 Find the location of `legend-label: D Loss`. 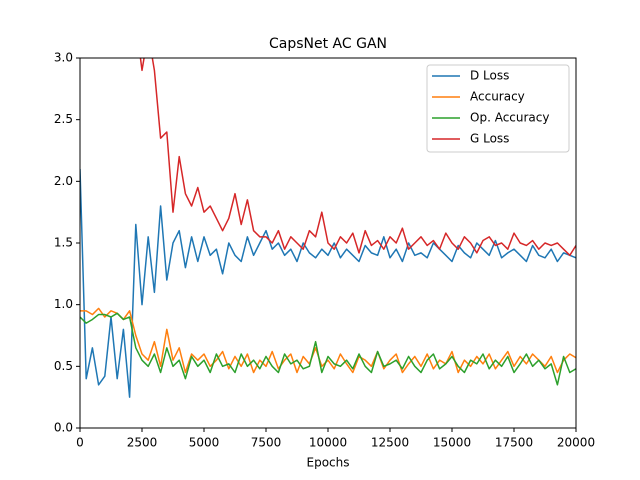

legend-label: D Loss is located at coordinates (489, 76).